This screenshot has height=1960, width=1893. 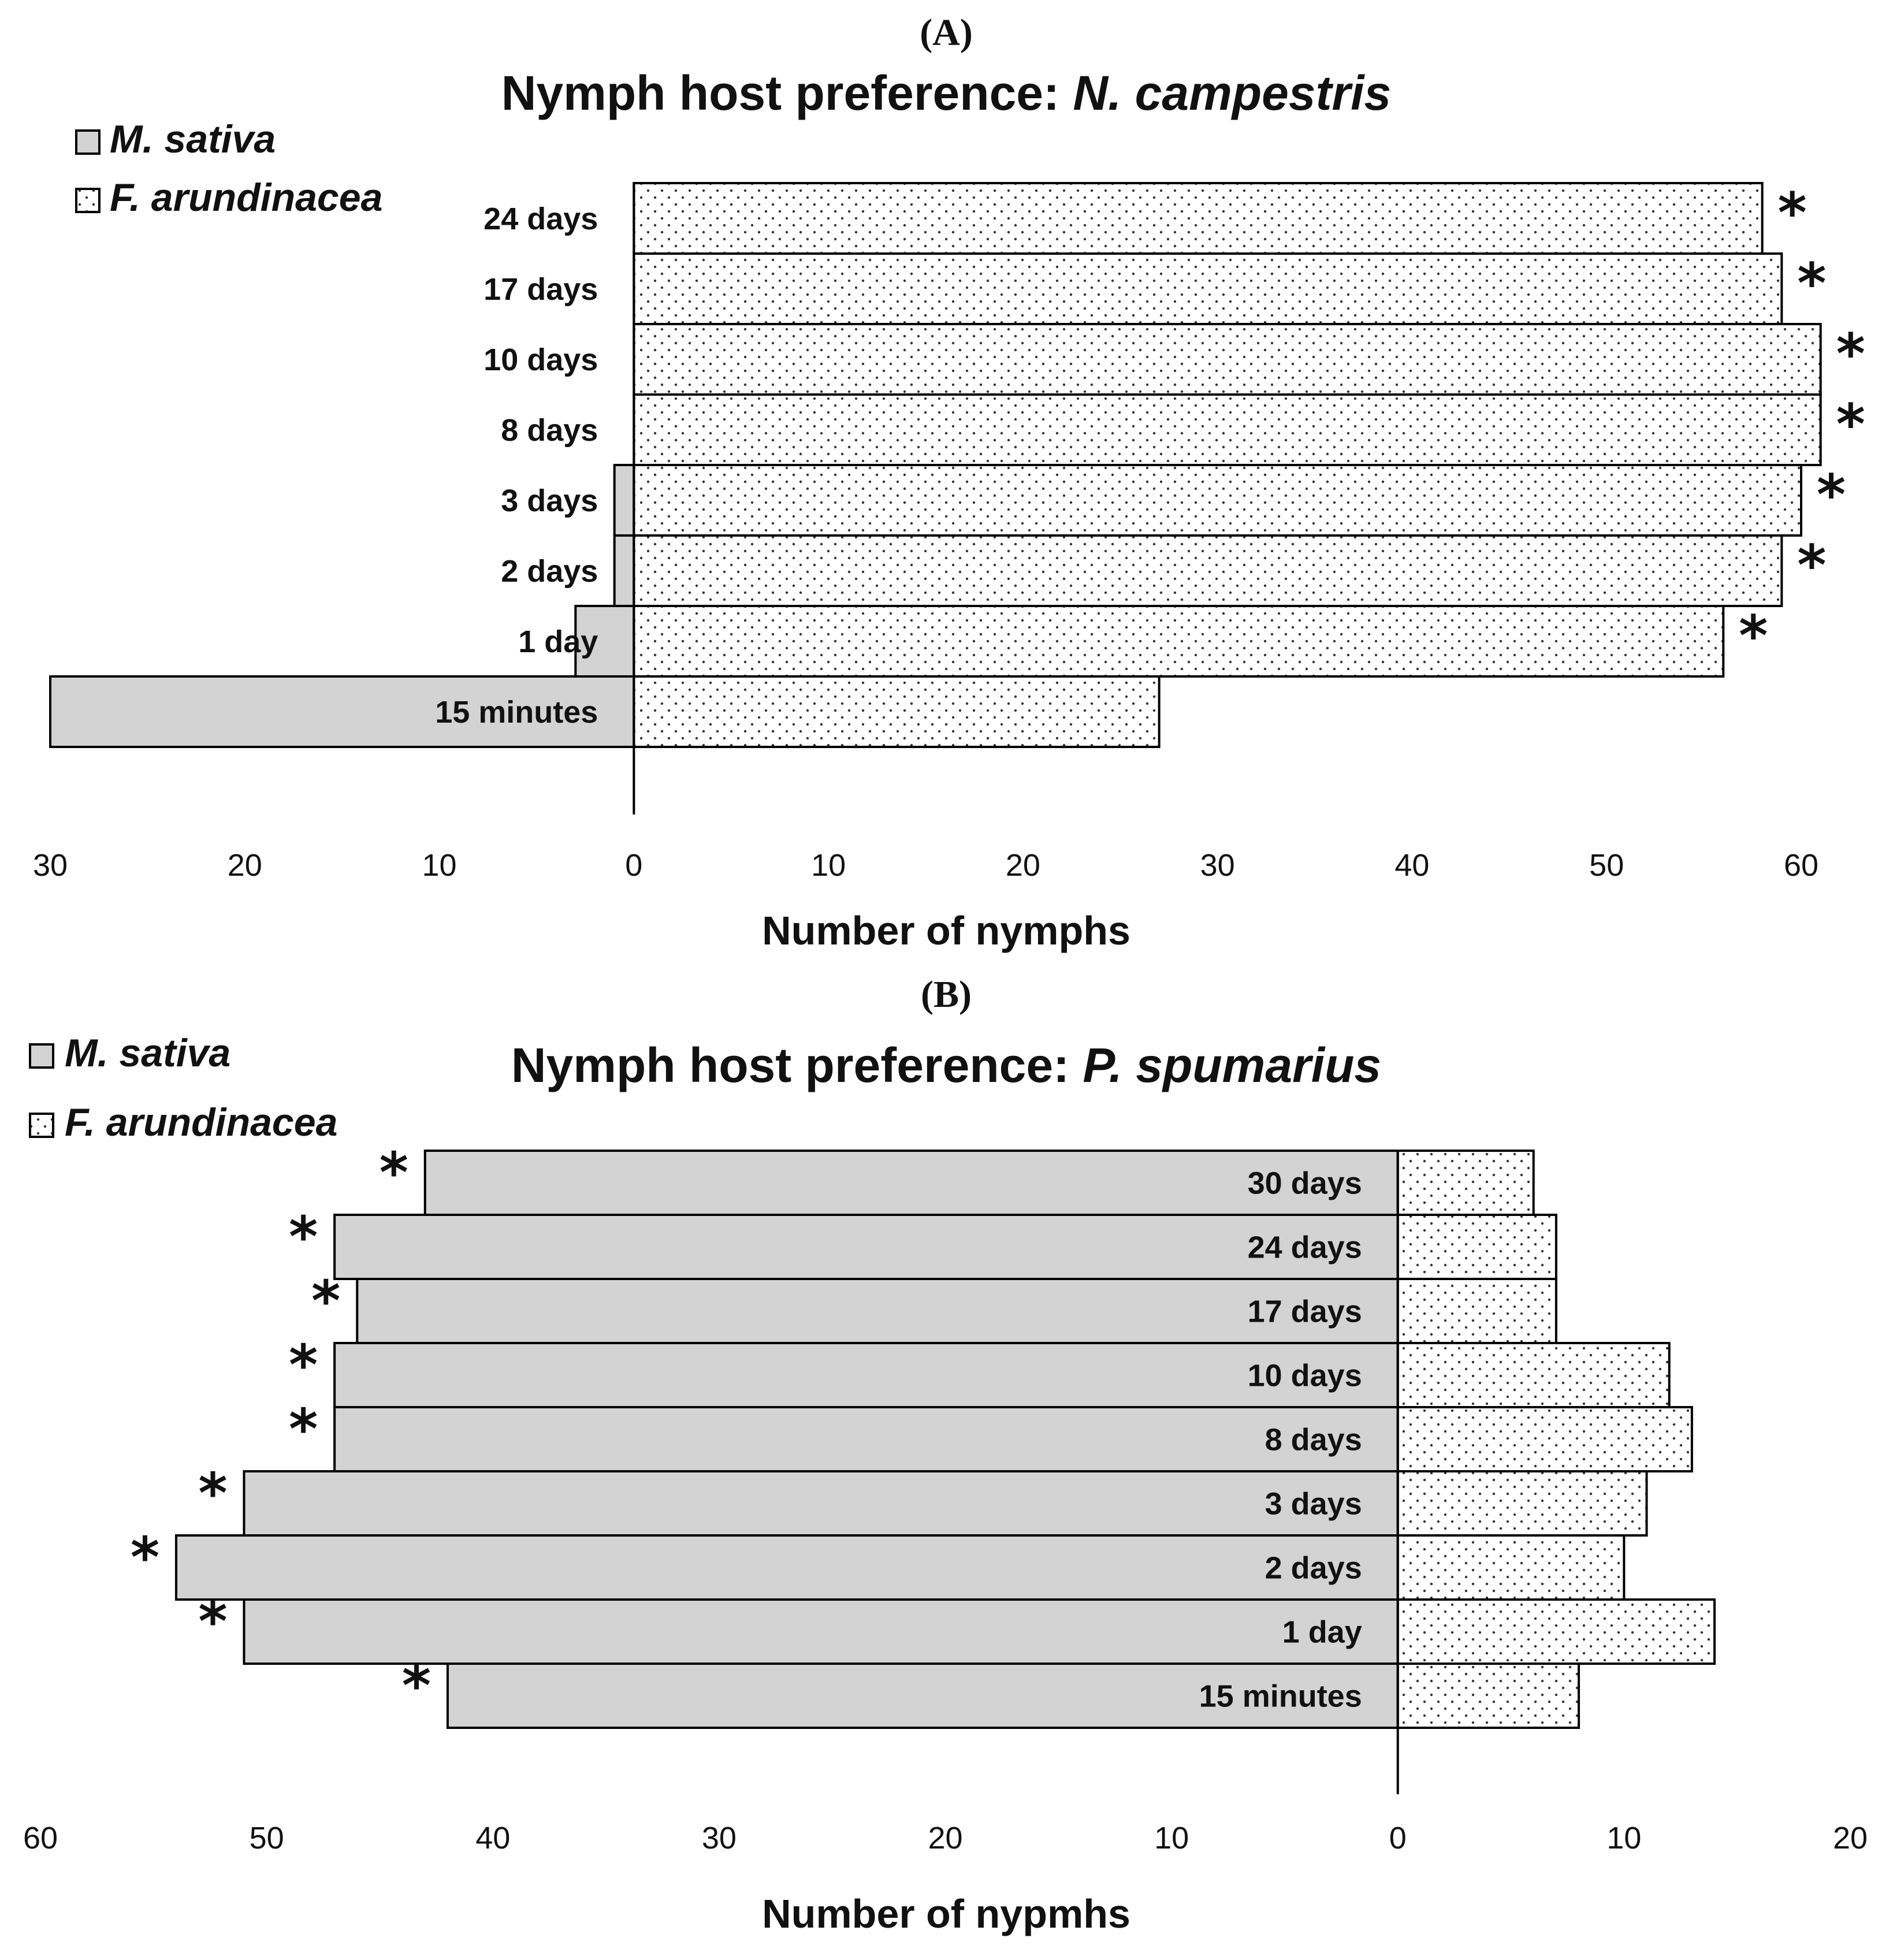 What do you see at coordinates (866, 1247) in the screenshot?
I see `bar-m-sativa-24-days` at bounding box center [866, 1247].